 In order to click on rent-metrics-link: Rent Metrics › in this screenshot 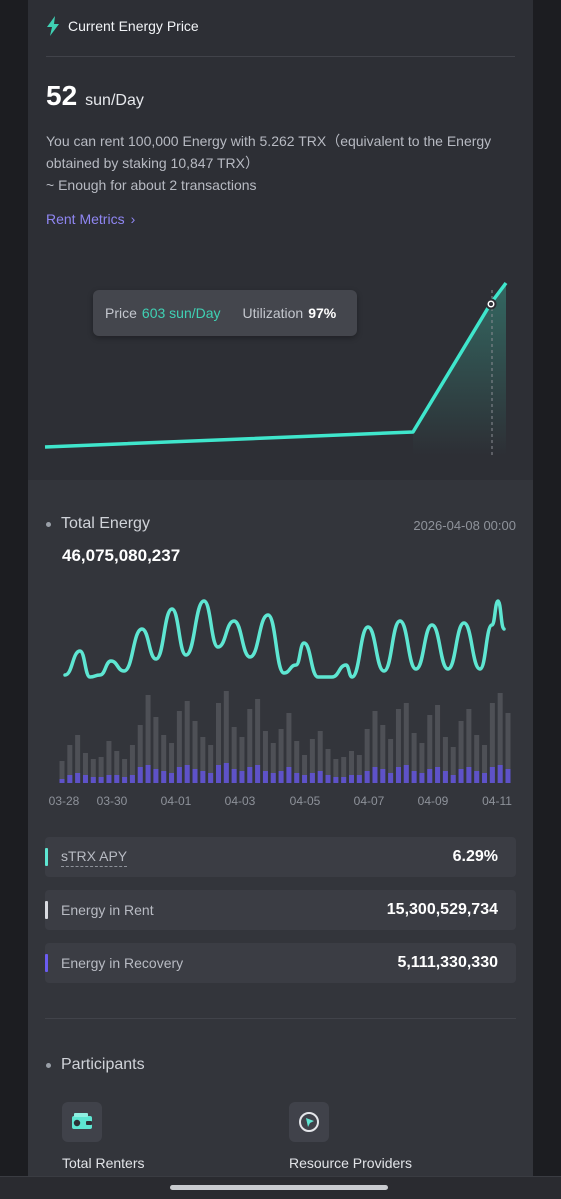, I will do `click(90, 219)`.